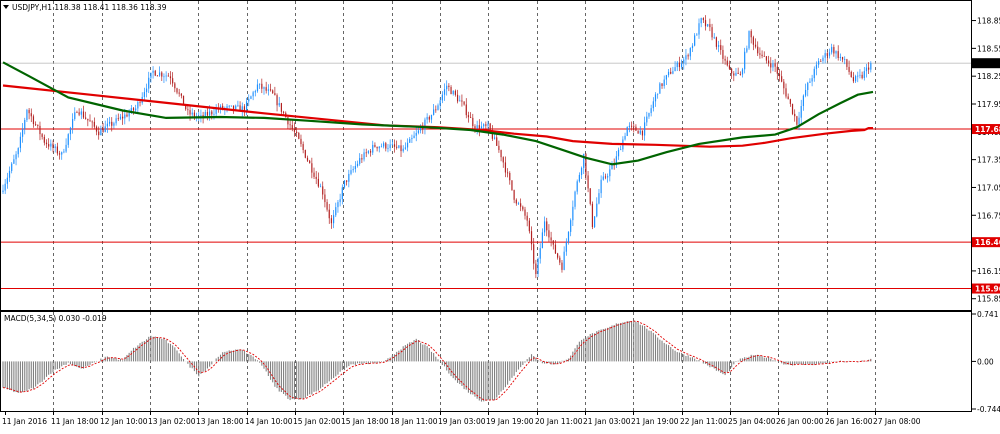  What do you see at coordinates (6, 7) in the screenshot?
I see `dropdown-triangle-icon` at bounding box center [6, 7].